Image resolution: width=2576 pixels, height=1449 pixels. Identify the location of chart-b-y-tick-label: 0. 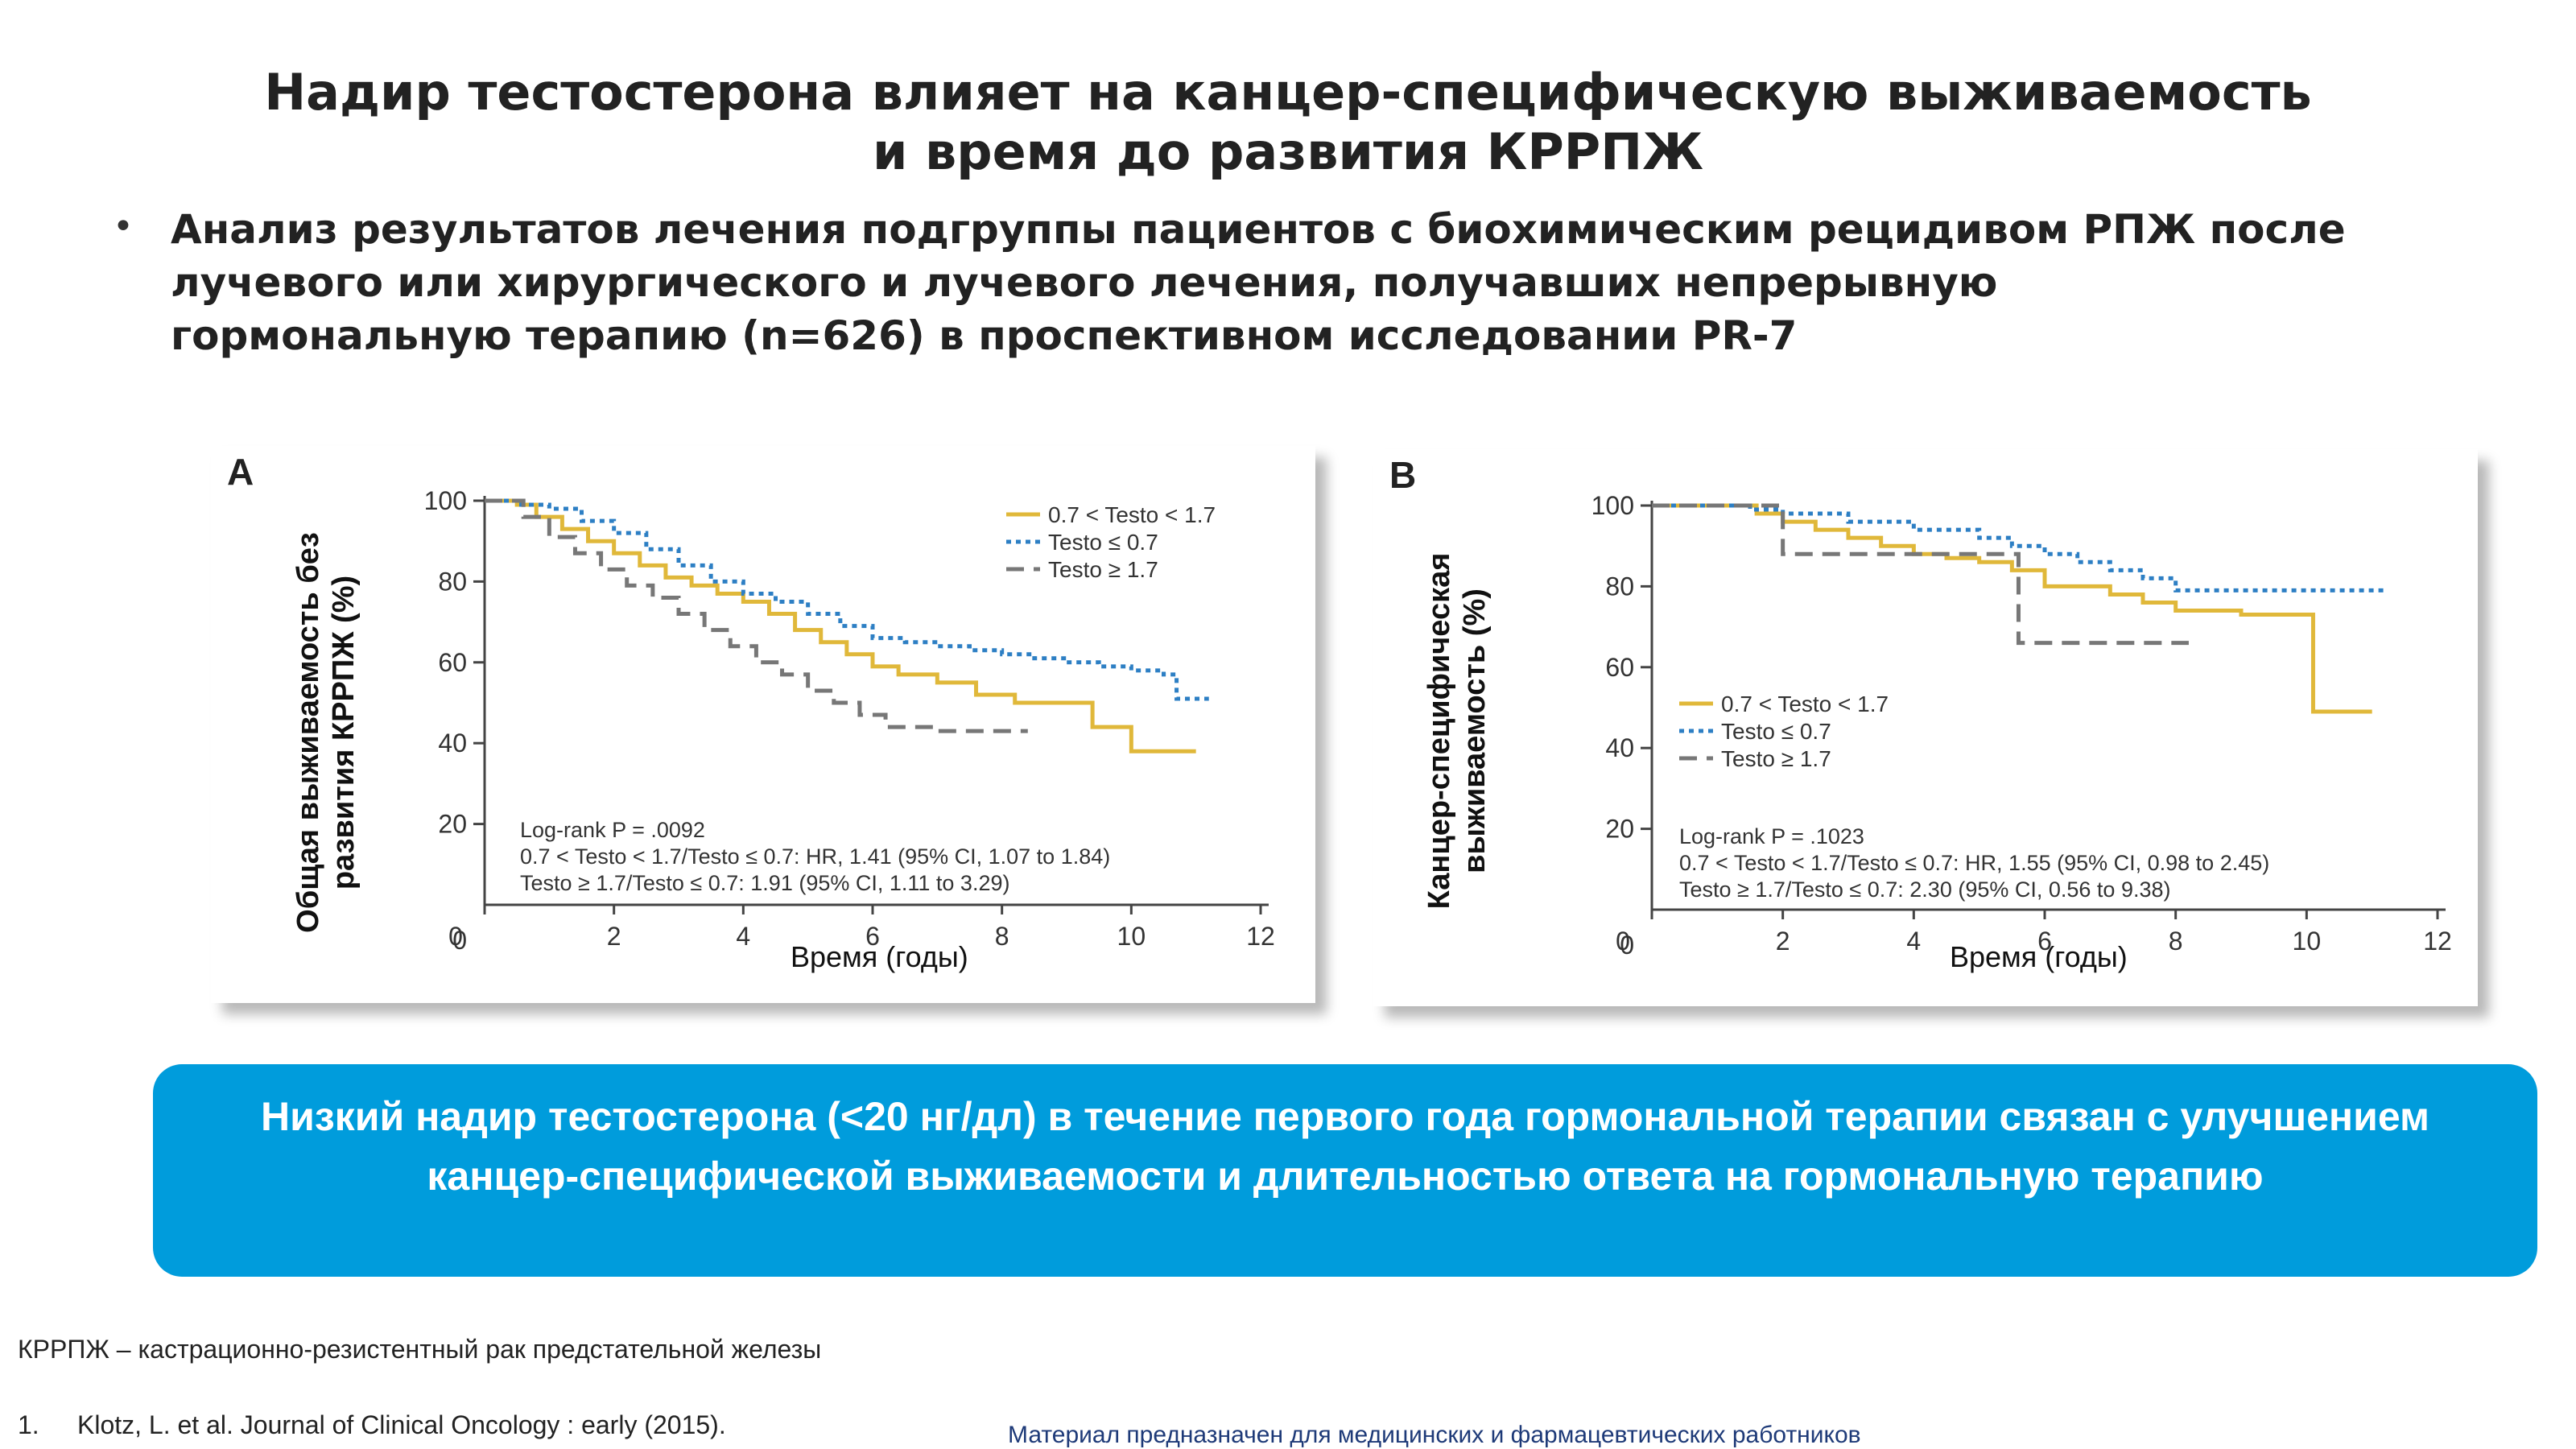
(1627, 945).